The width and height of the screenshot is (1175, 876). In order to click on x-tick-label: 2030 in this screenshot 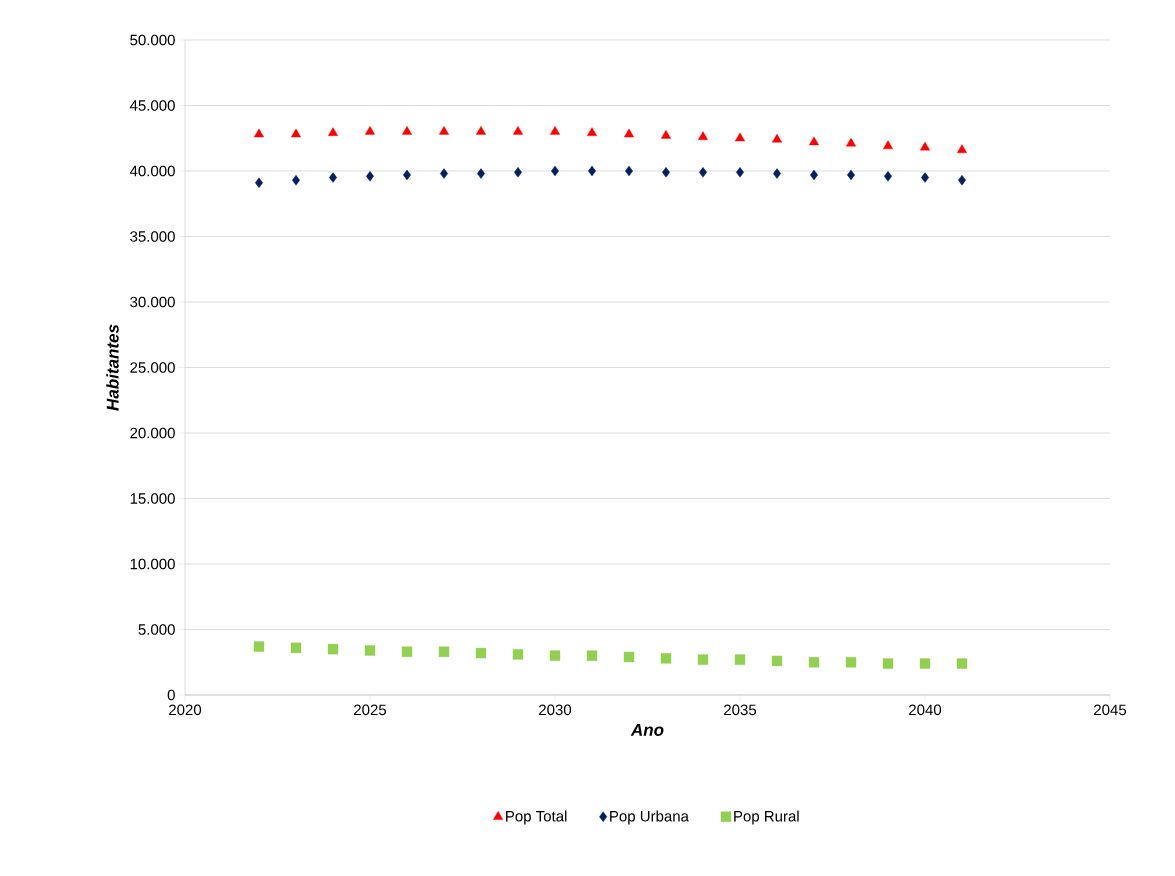, I will do `click(555, 710)`.